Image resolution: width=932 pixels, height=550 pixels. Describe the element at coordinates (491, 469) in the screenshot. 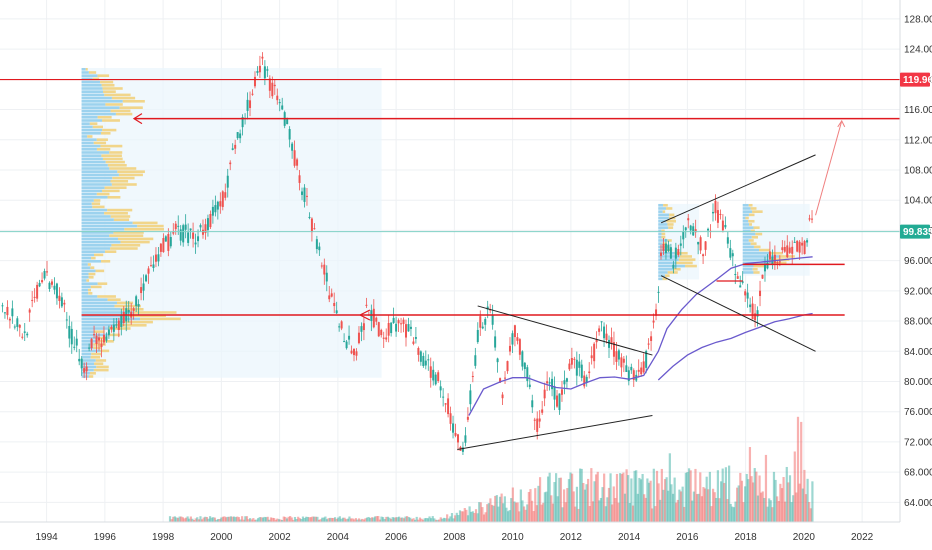

I see `volume-bars` at that location.